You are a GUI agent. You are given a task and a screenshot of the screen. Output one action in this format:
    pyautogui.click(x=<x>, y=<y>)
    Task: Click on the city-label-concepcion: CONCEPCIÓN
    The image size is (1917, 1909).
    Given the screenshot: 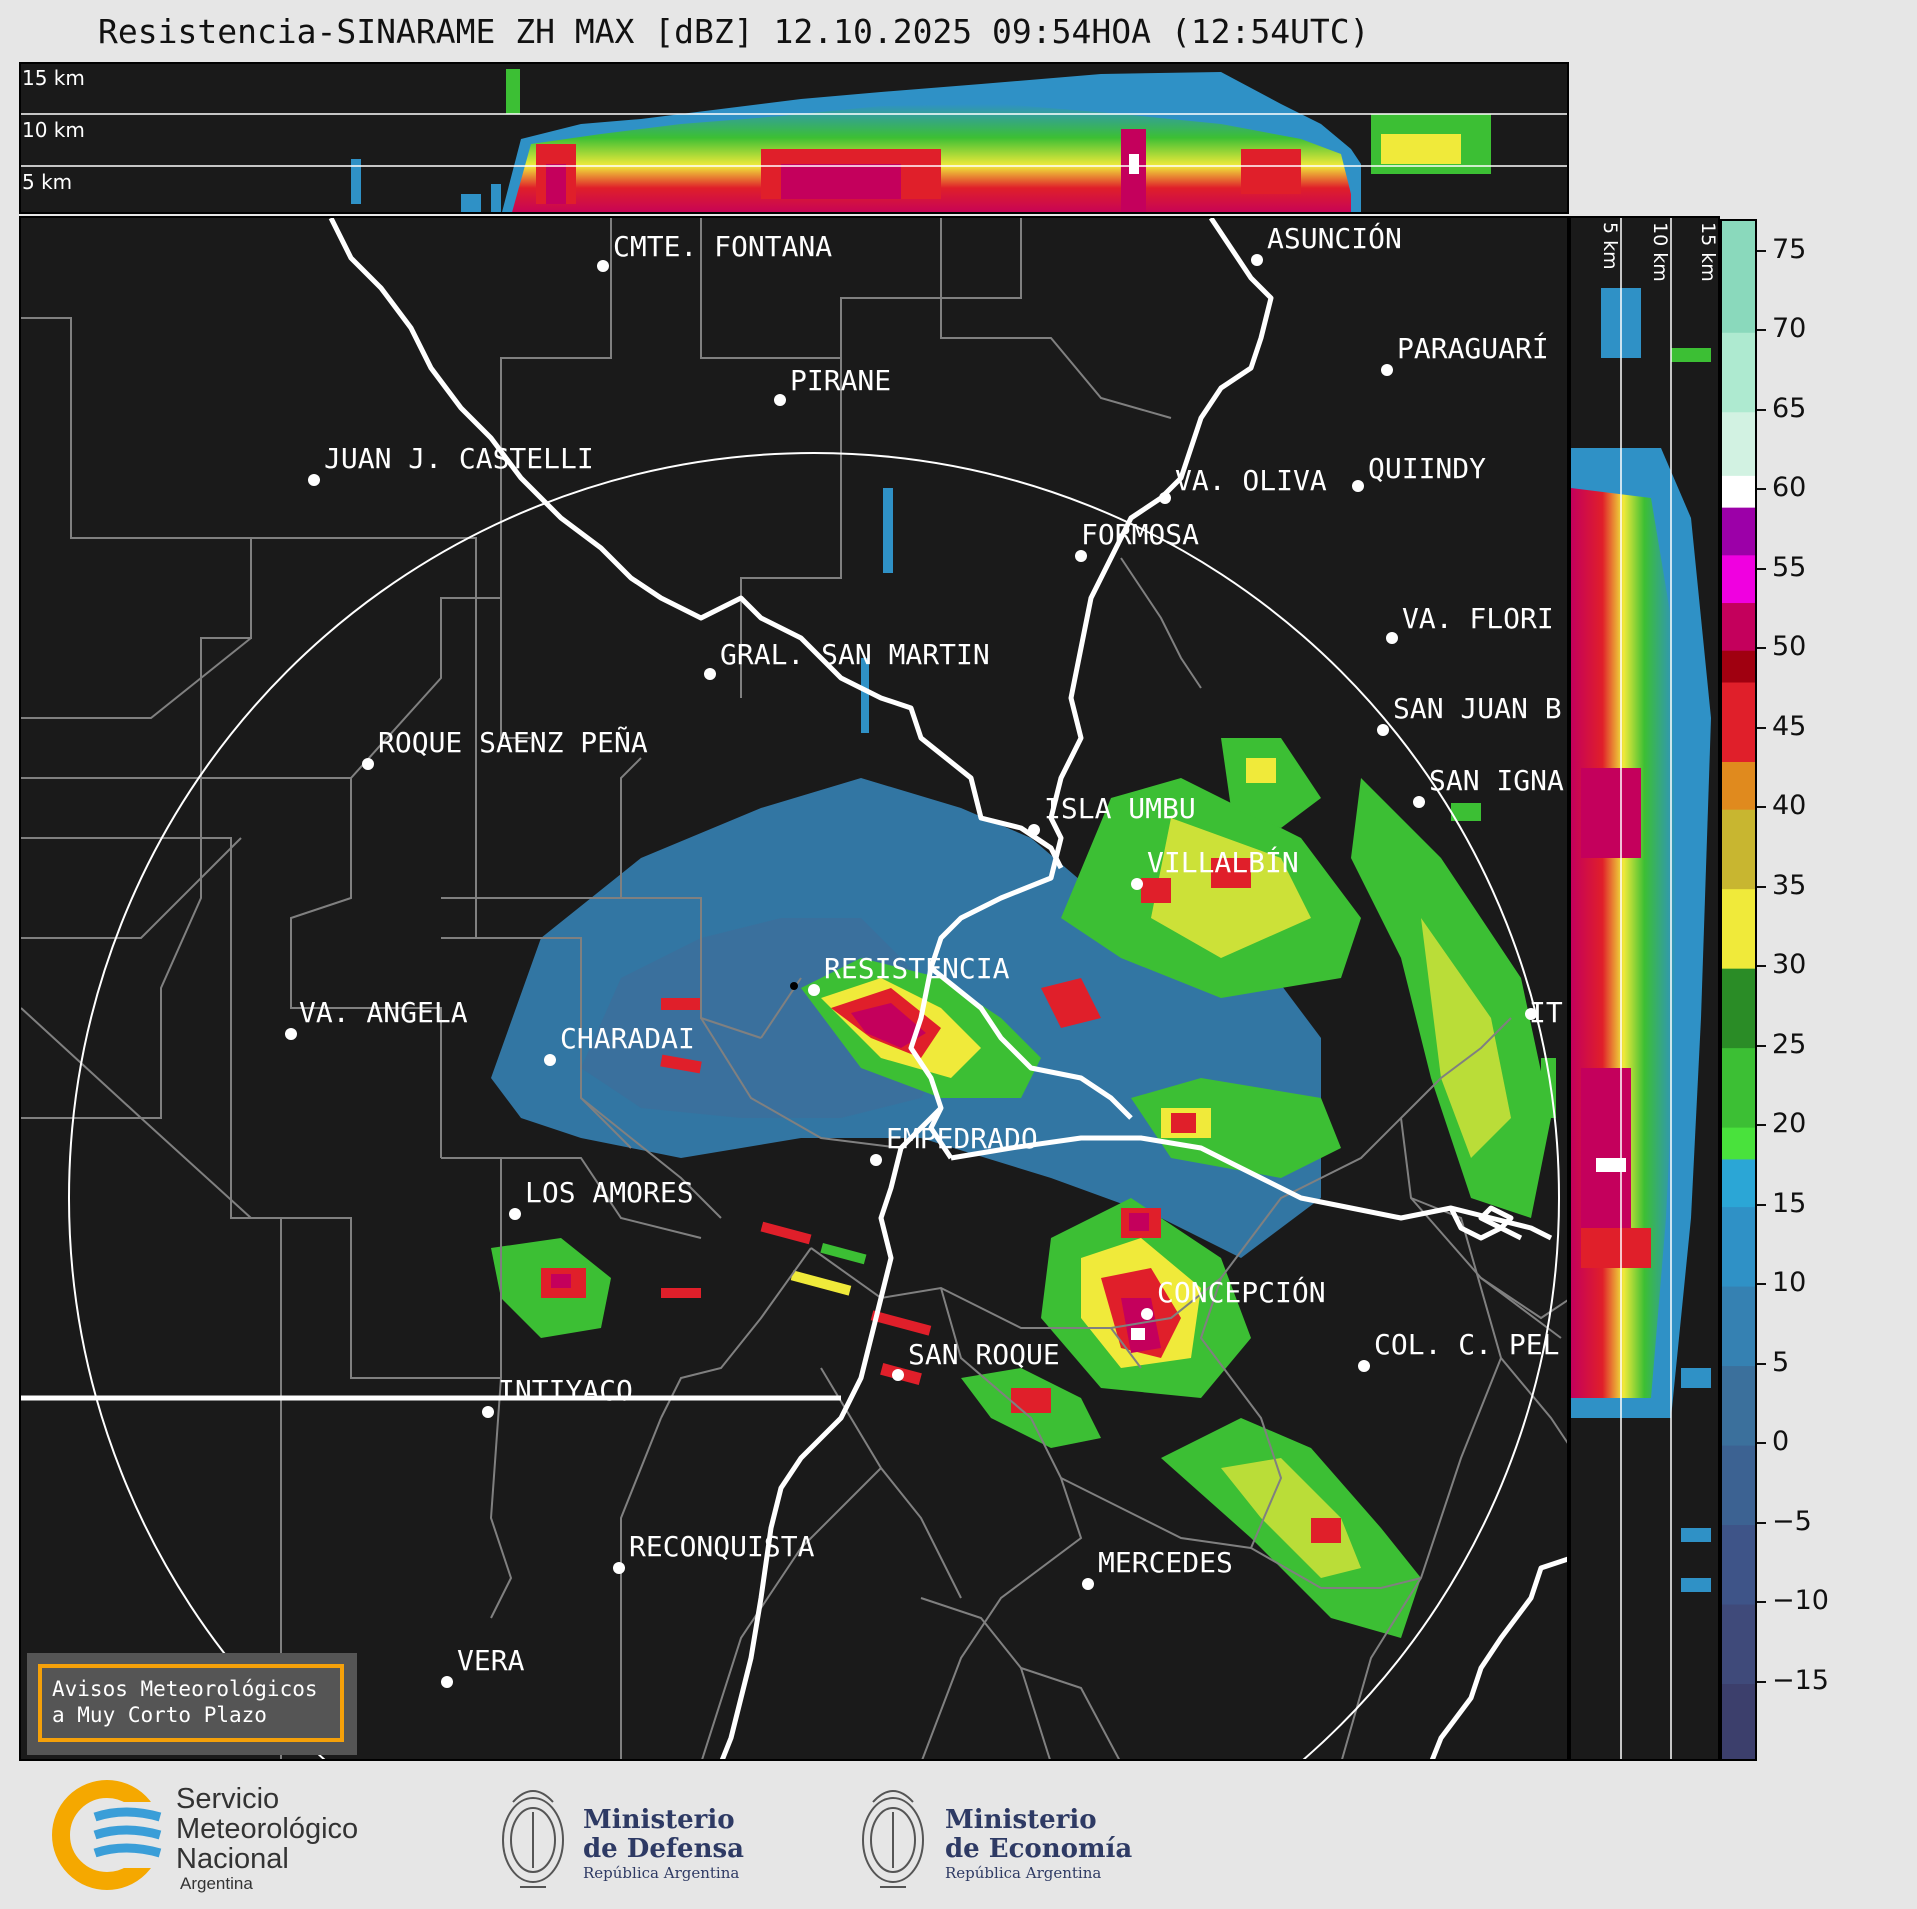 What is the action you would take?
    pyautogui.click(x=1241, y=1292)
    